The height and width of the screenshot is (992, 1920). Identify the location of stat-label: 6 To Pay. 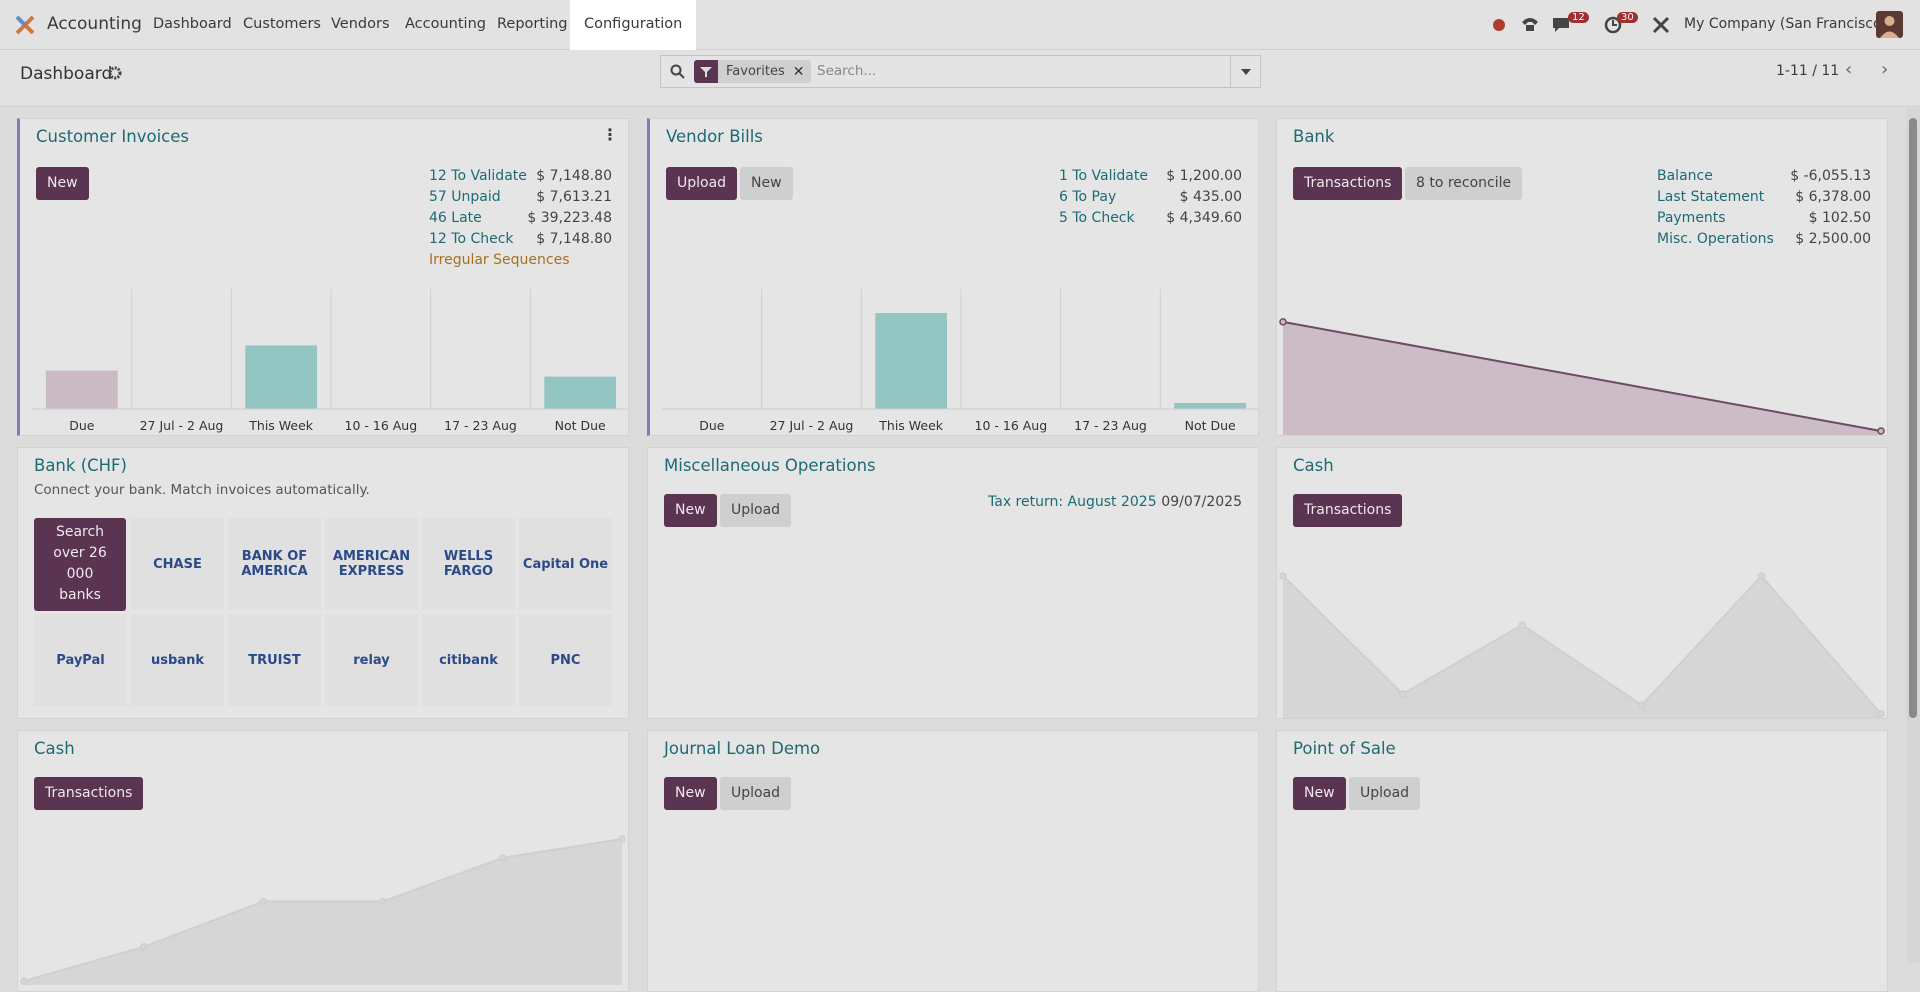
(1088, 197).